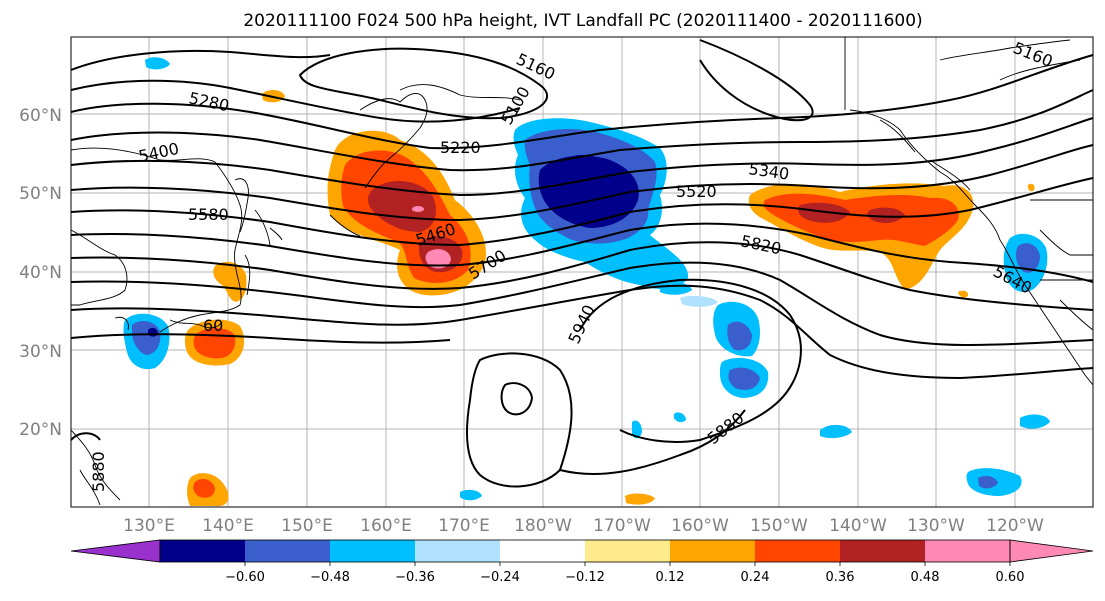 The height and width of the screenshot is (601, 1105). What do you see at coordinates (696, 191) in the screenshot?
I see `contour-label: 5520` at bounding box center [696, 191].